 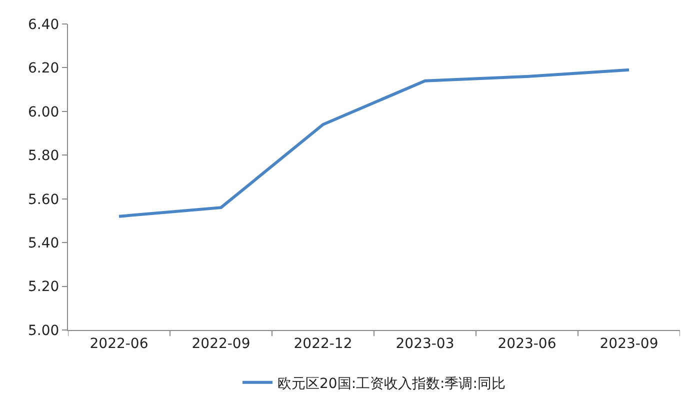 I want to click on y-tick-label: 5.60, so click(x=44, y=200).